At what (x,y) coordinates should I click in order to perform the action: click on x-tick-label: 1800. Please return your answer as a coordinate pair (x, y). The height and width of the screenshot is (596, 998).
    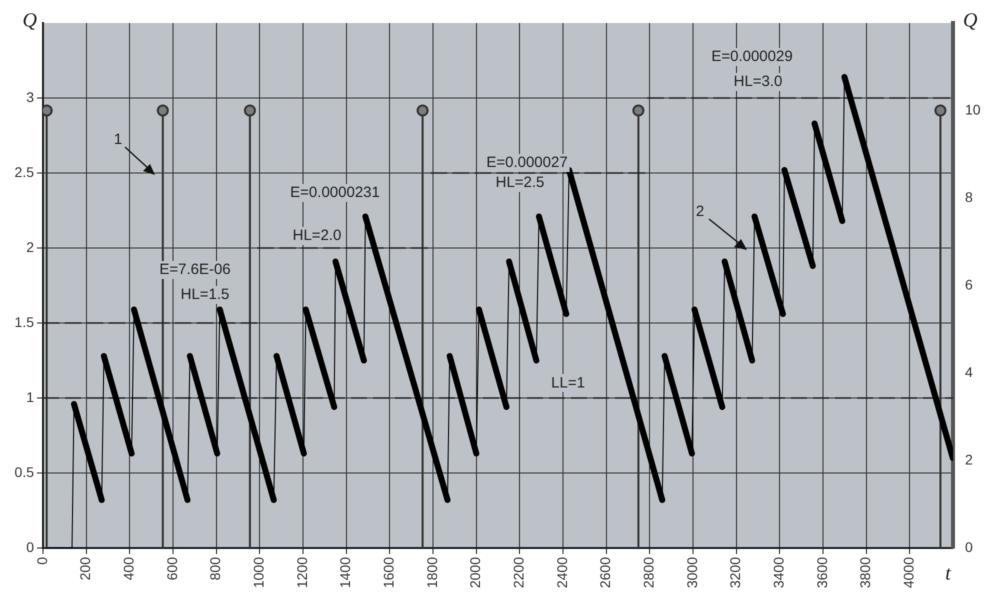
    Looking at the image, I should click on (432, 572).